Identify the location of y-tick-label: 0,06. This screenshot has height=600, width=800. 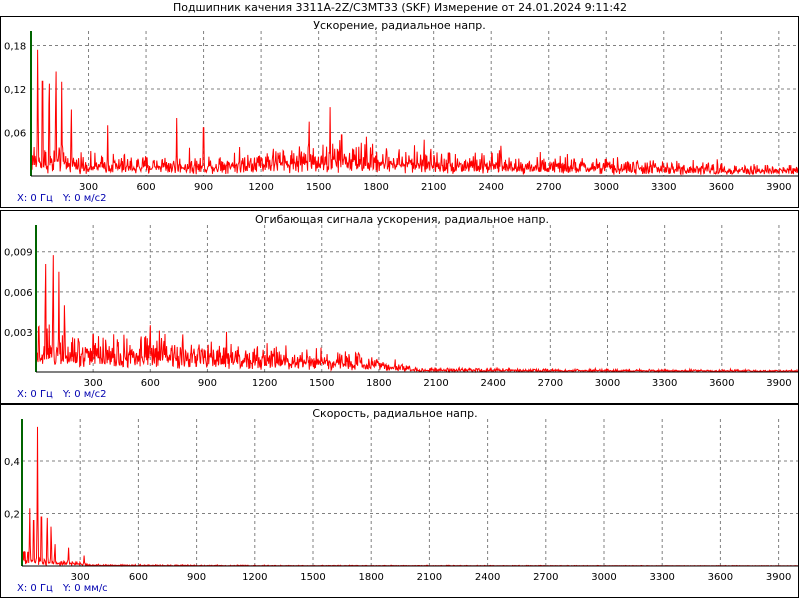
(15, 134).